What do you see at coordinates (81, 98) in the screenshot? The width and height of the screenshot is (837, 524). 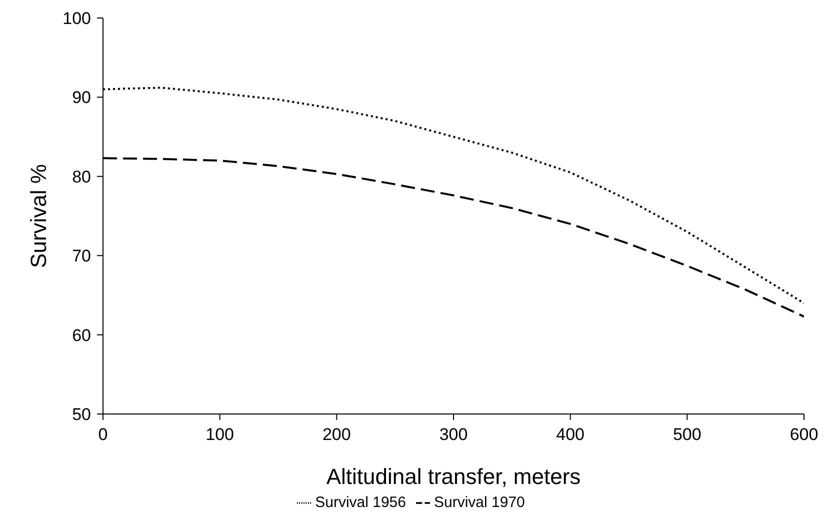 I see `y-tick-label: 90` at bounding box center [81, 98].